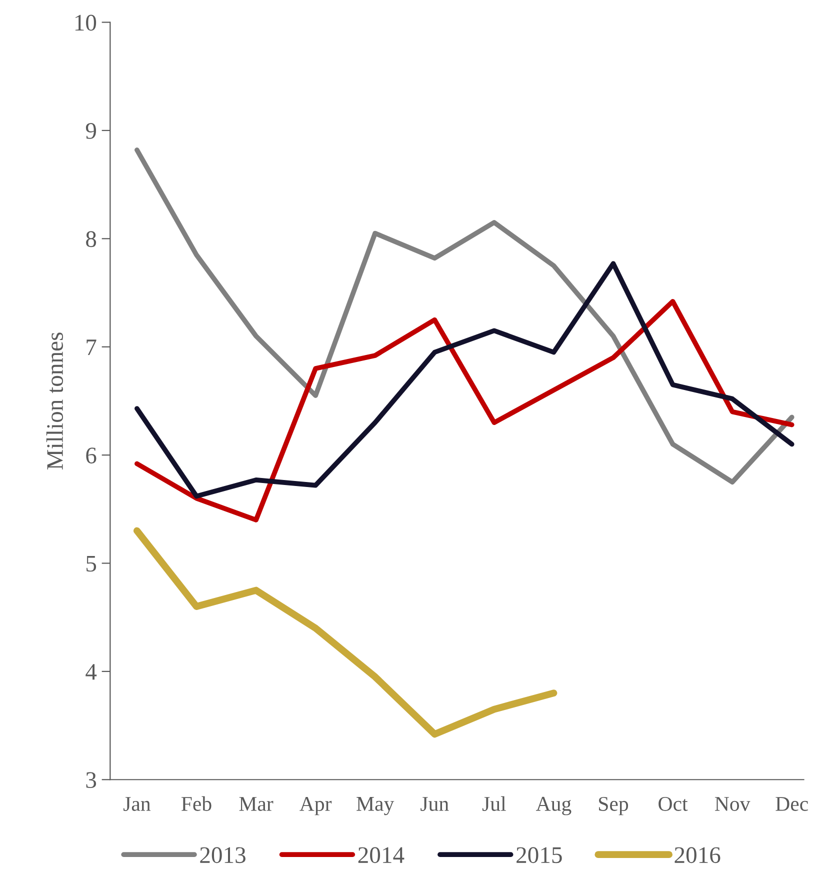  What do you see at coordinates (91, 564) in the screenshot?
I see `y-tick-label: 5` at bounding box center [91, 564].